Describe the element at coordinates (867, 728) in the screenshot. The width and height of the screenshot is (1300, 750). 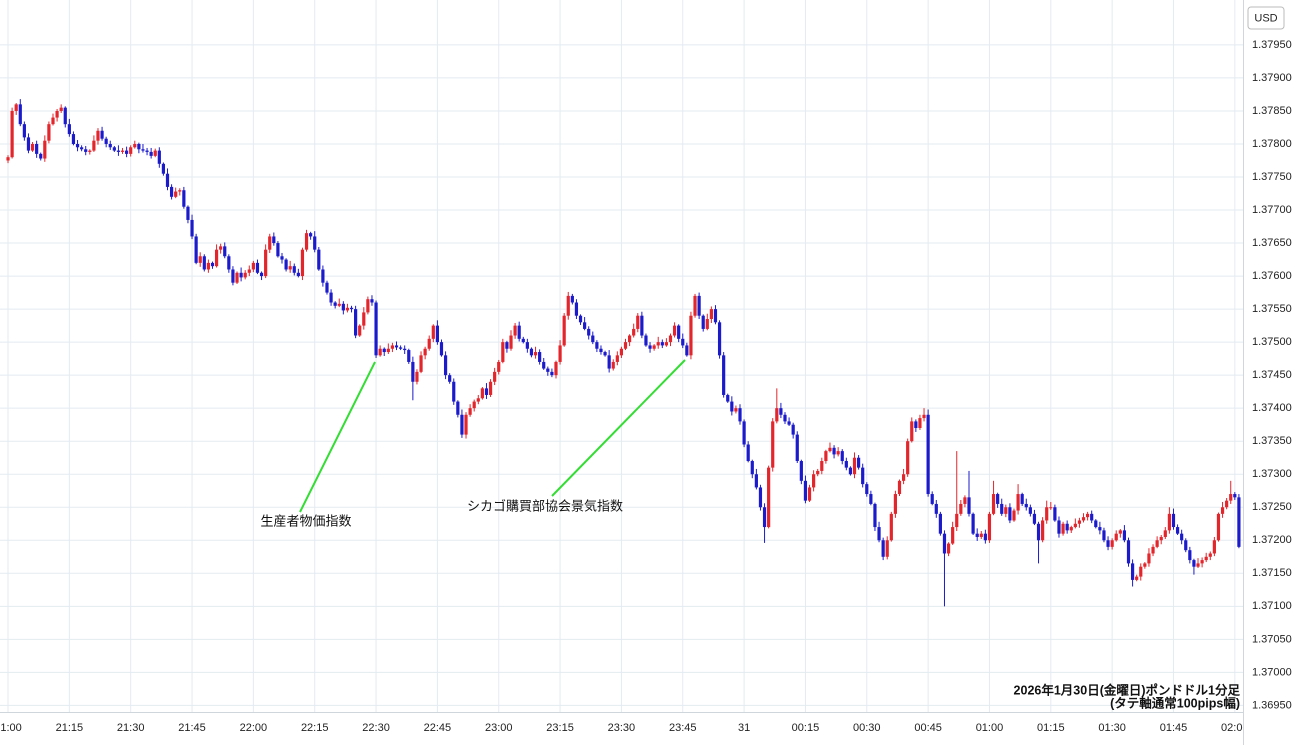
I see `x-tick-label: 00:30` at that location.